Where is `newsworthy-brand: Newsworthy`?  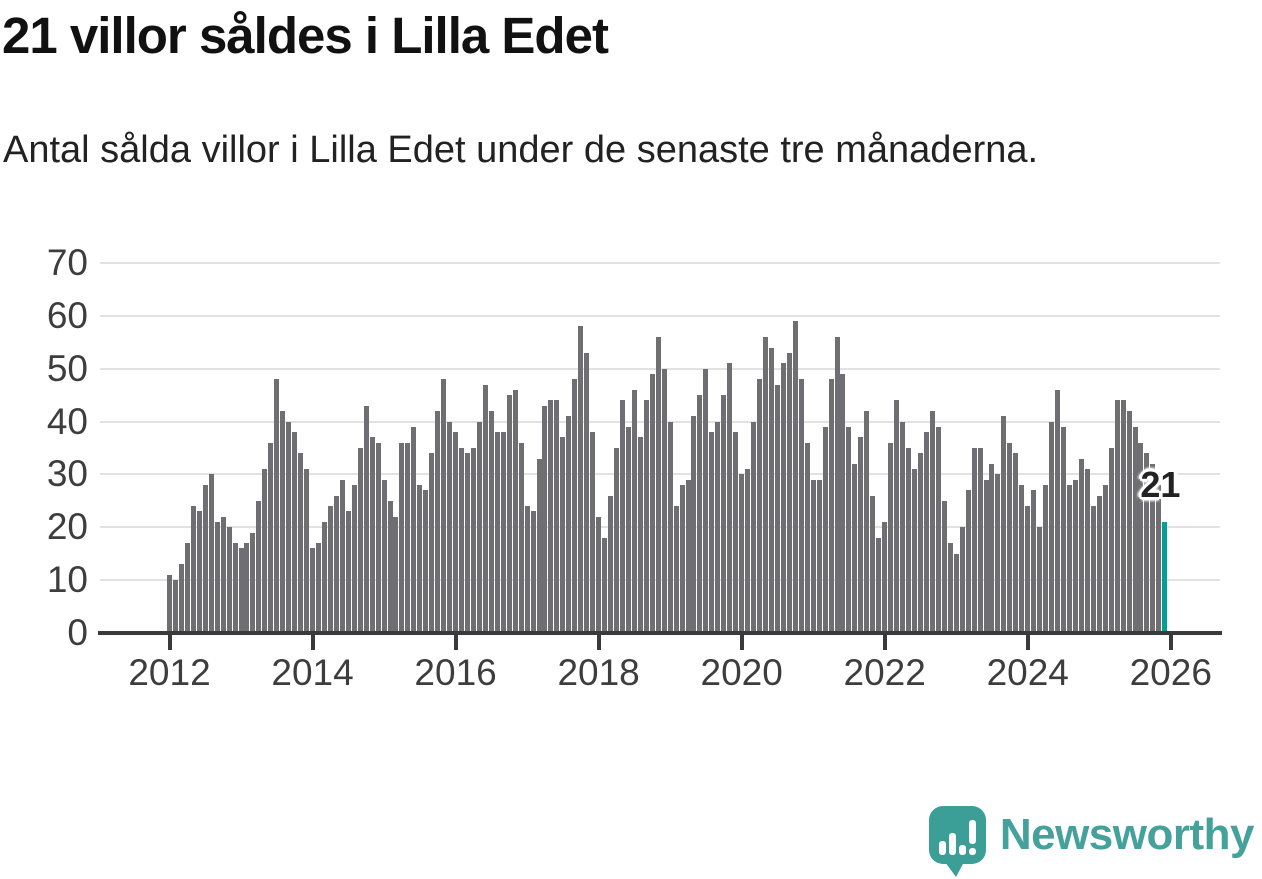
newsworthy-brand: Newsworthy is located at coordinates (1091, 841).